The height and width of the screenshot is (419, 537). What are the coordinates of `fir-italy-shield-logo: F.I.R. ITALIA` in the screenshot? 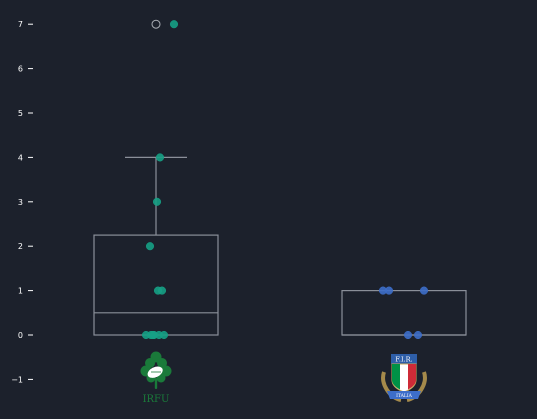 It's located at (404, 378).